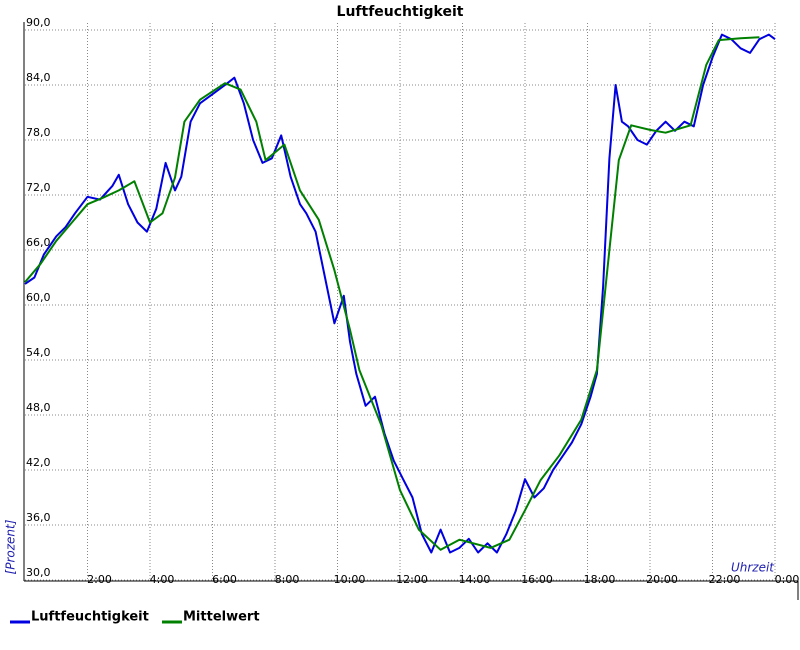  Describe the element at coordinates (537, 579) in the screenshot. I see `x-tick-label: 16:00` at that location.